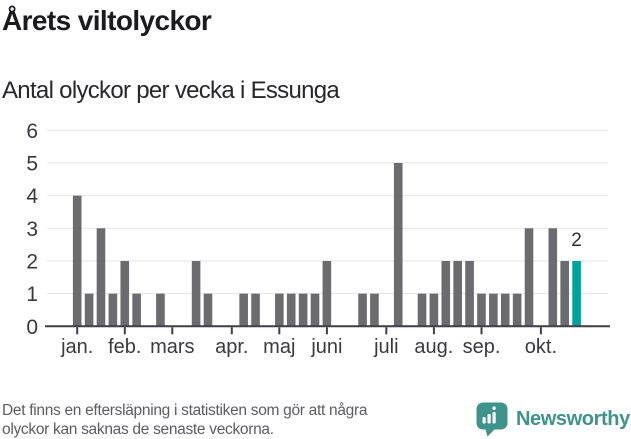 This screenshot has height=439, width=631. Describe the element at coordinates (32, 163) in the screenshot. I see `y-axis-label: 5` at that location.